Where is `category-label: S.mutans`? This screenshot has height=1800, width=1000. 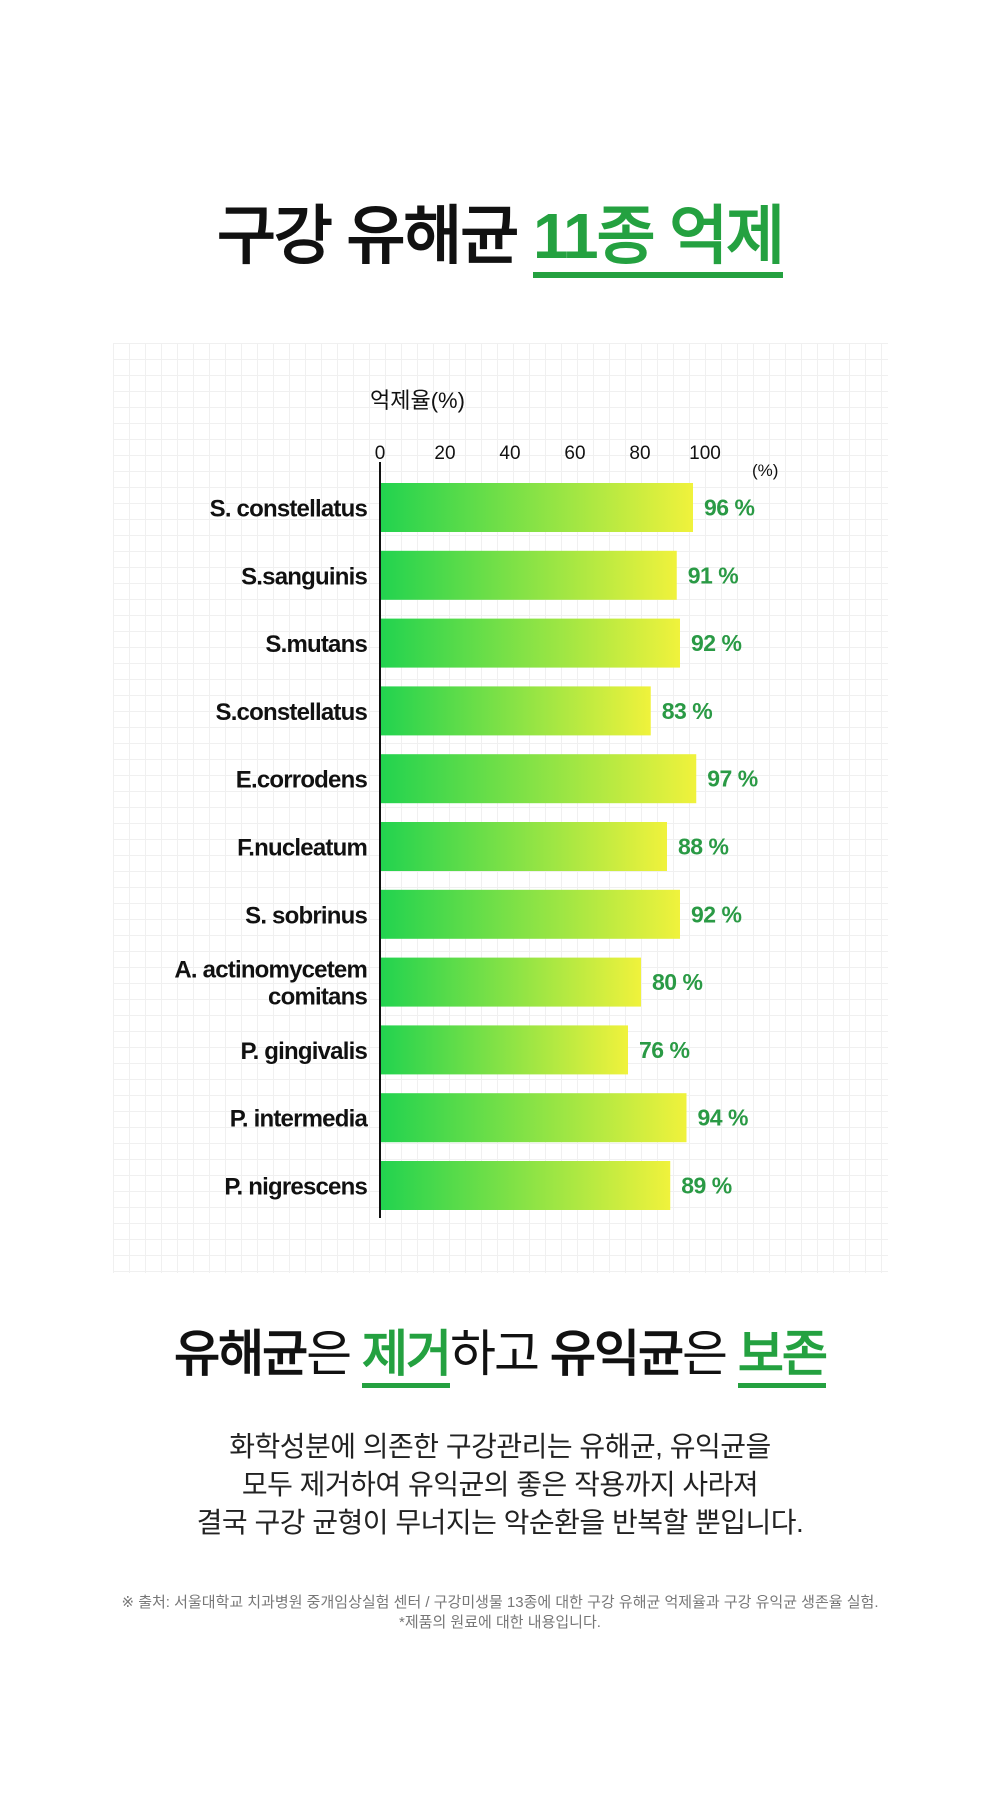 category-label: S.mutans is located at coordinates (316, 644).